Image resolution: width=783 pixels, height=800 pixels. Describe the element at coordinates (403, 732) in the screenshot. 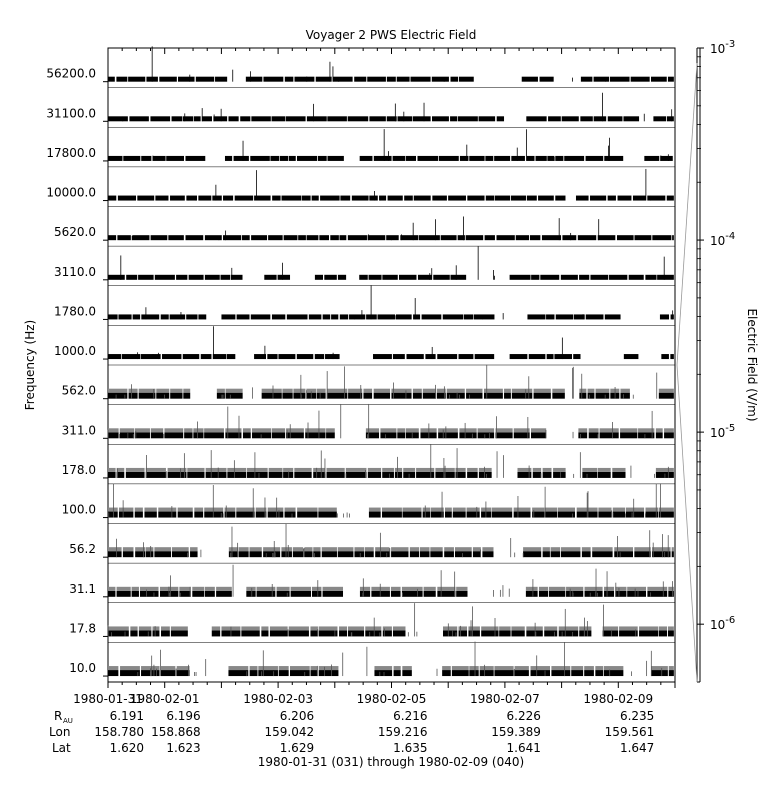

I see `ephem-value-lon: 159.216` at that location.